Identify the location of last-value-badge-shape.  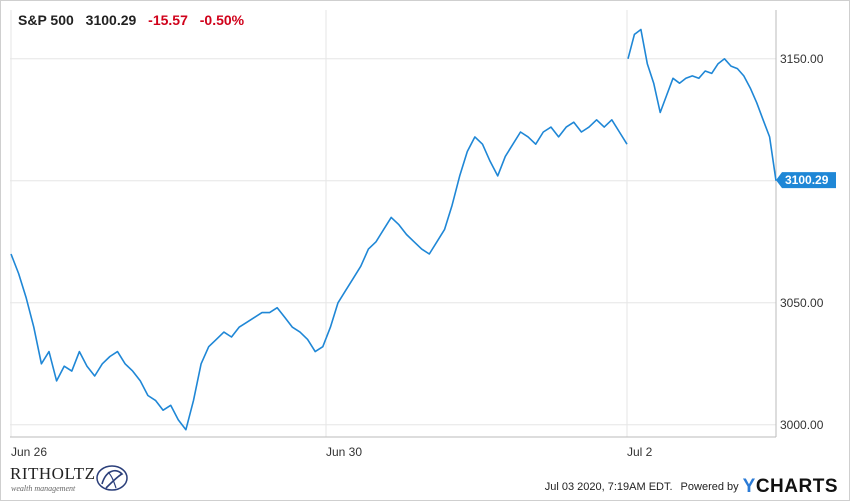
(806, 180).